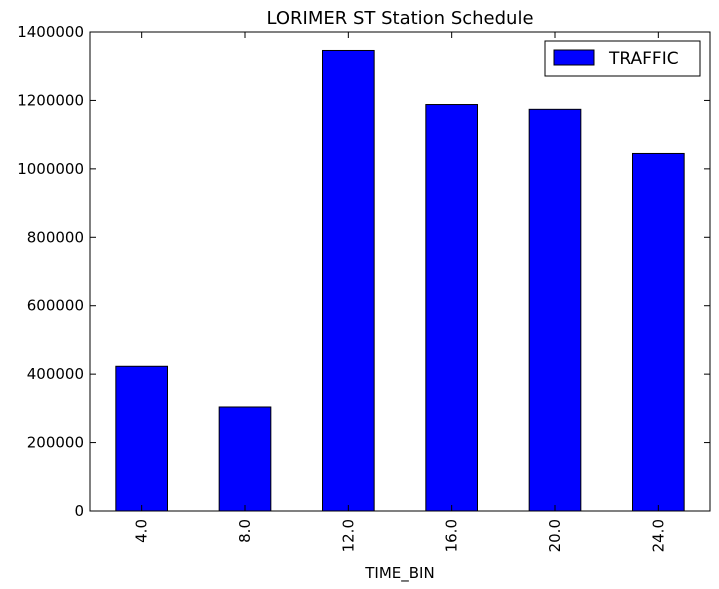 The image size is (719, 589). Describe the element at coordinates (79, 511) in the screenshot. I see `y-tick-label: 0` at that location.